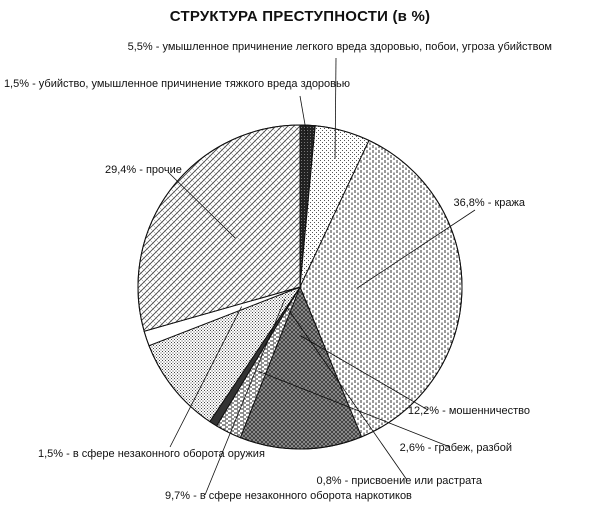 Image resolution: width=600 pixels, height=523 pixels. Describe the element at coordinates (300, 16) in the screenshot. I see `chart-title: СТРУКТУРА ПРЕСТУПНОСТИ (в %)` at that location.